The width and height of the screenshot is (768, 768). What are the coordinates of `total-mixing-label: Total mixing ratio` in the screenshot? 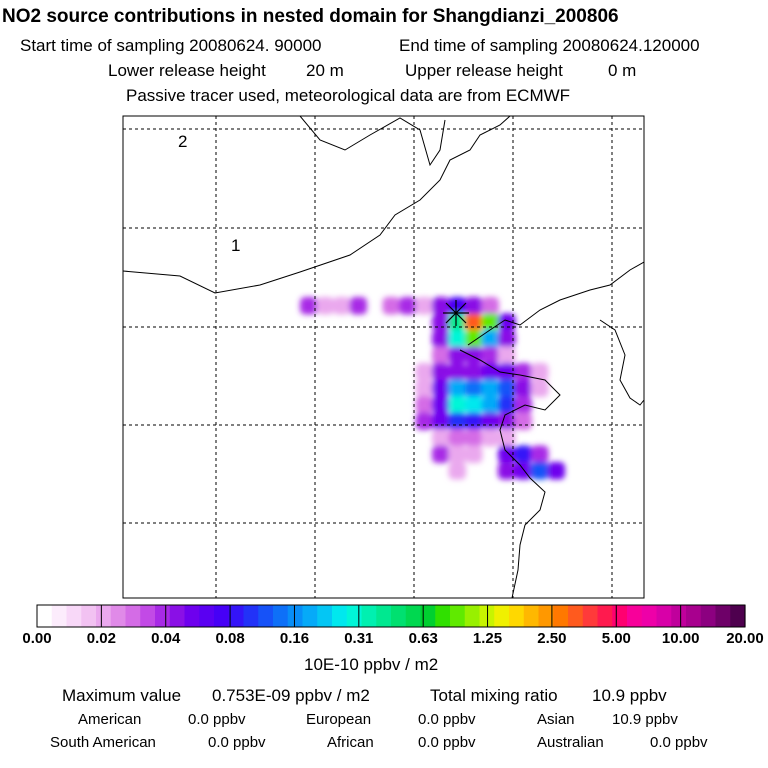 It's located at (494, 695).